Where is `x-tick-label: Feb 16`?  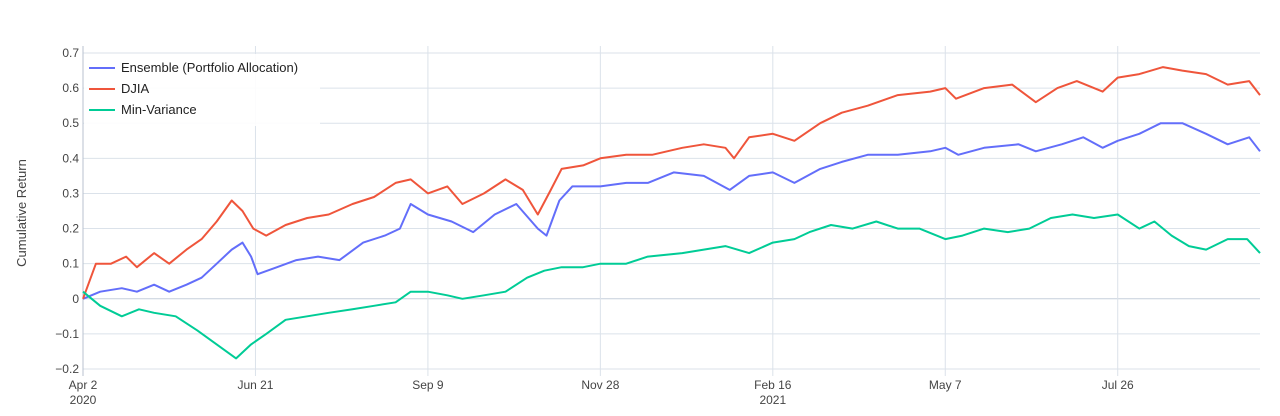
x-tick-label: Feb 16 is located at coordinates (773, 385).